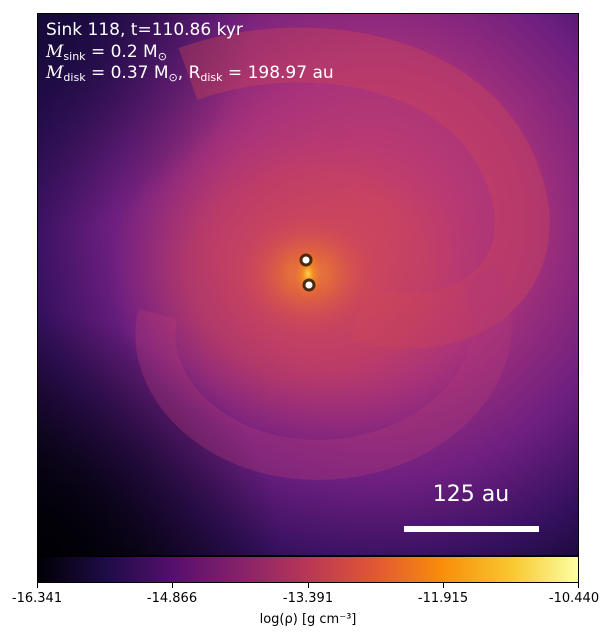 The width and height of the screenshot is (615, 644). What do you see at coordinates (106, 52) in the screenshot?
I see `sink-mass: Msink = 0.2 M⊙` at bounding box center [106, 52].